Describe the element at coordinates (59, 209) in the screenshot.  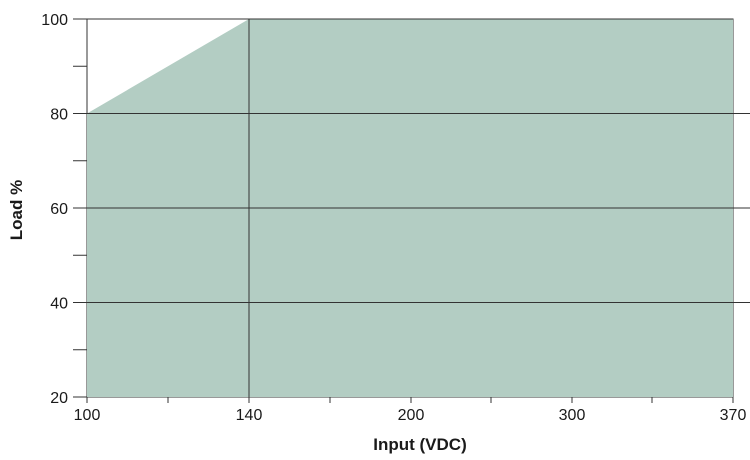
I see `y-tick-label: 60` at that location.